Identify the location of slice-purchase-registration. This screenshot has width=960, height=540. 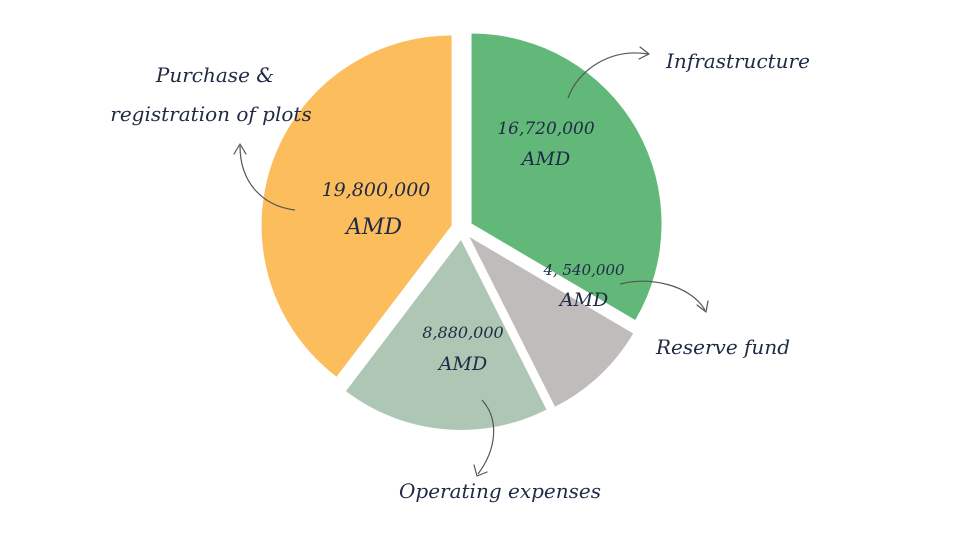
(356, 206).